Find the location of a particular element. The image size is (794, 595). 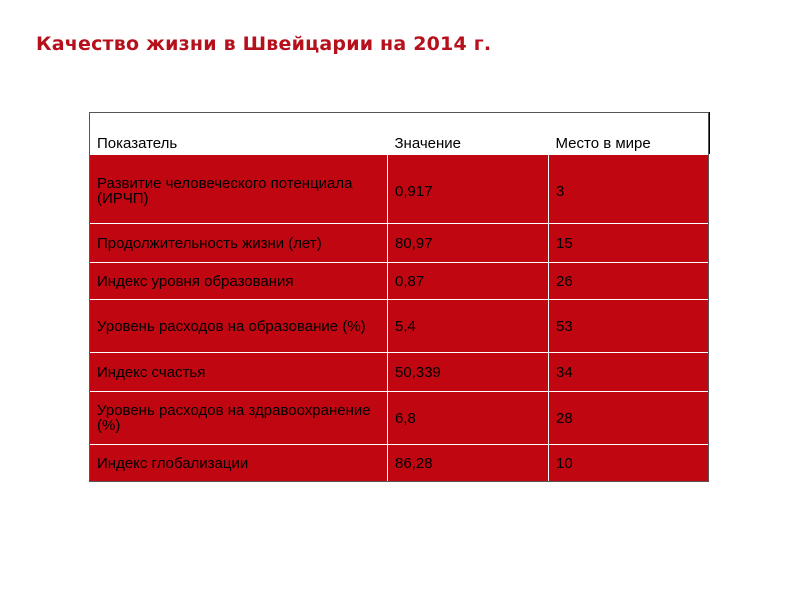

header-world-rank: Место в мире is located at coordinates (629, 133).